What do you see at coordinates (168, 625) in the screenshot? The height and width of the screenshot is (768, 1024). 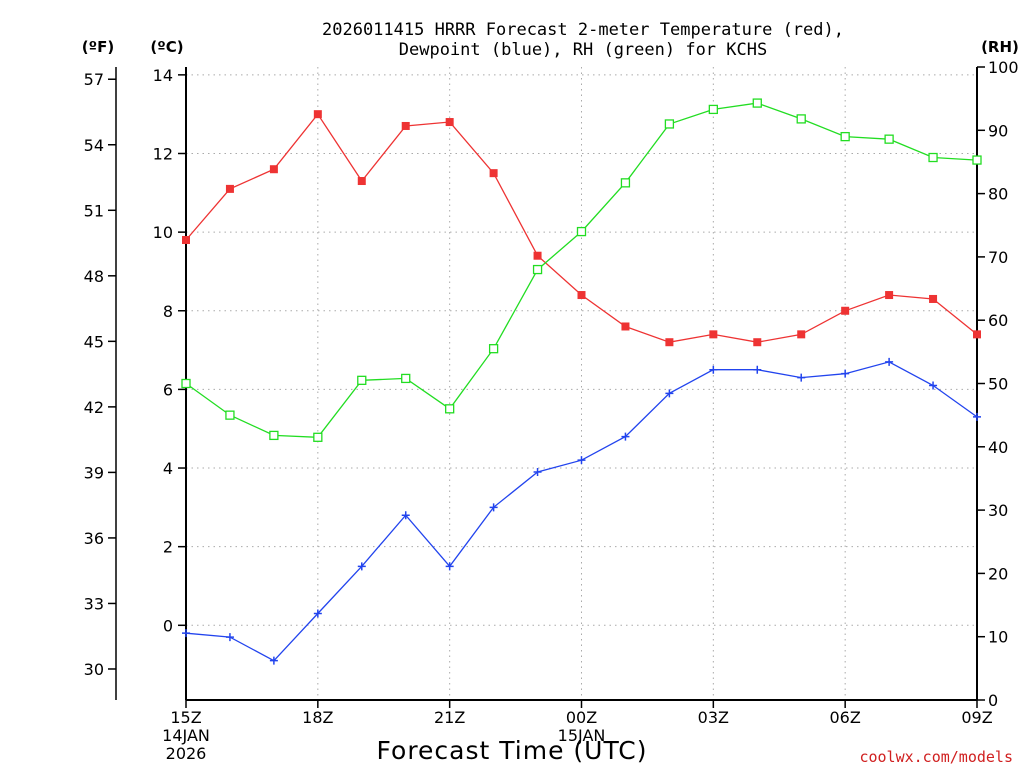 I see `celsius-tick-label: 0` at bounding box center [168, 625].